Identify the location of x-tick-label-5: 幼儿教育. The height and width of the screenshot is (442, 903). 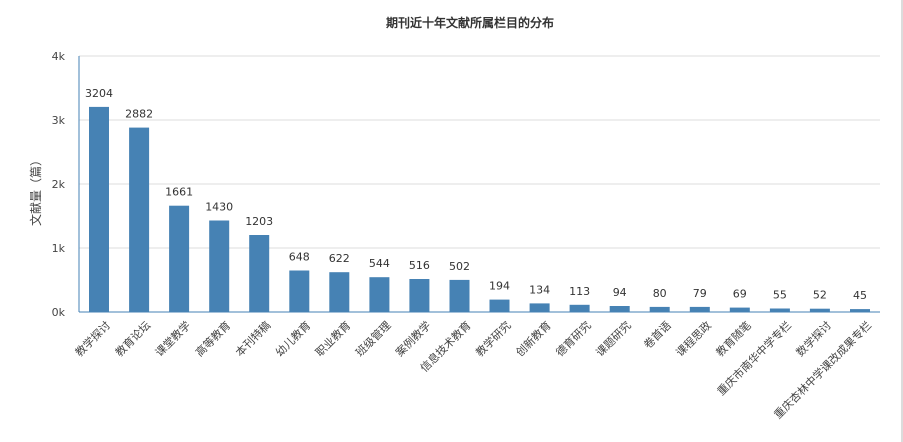
(292, 338).